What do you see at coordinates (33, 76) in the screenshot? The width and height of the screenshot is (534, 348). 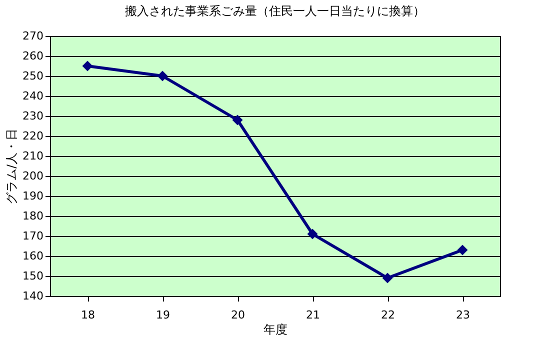 I see `y-tick-label: 250` at bounding box center [33, 76].